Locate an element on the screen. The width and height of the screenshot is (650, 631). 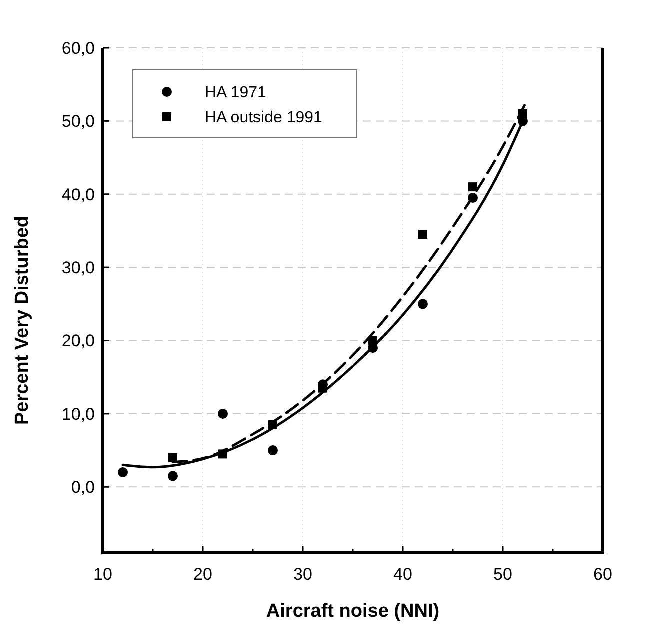
y-tick-label: 40,0 is located at coordinates (78, 194).